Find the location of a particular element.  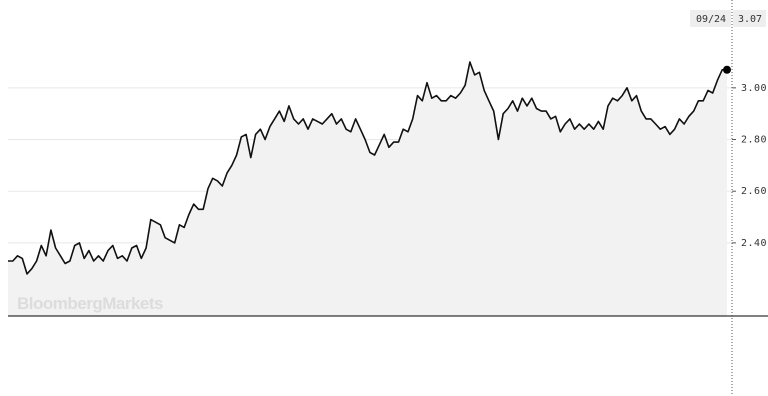

last-point is located at coordinates (727, 69).